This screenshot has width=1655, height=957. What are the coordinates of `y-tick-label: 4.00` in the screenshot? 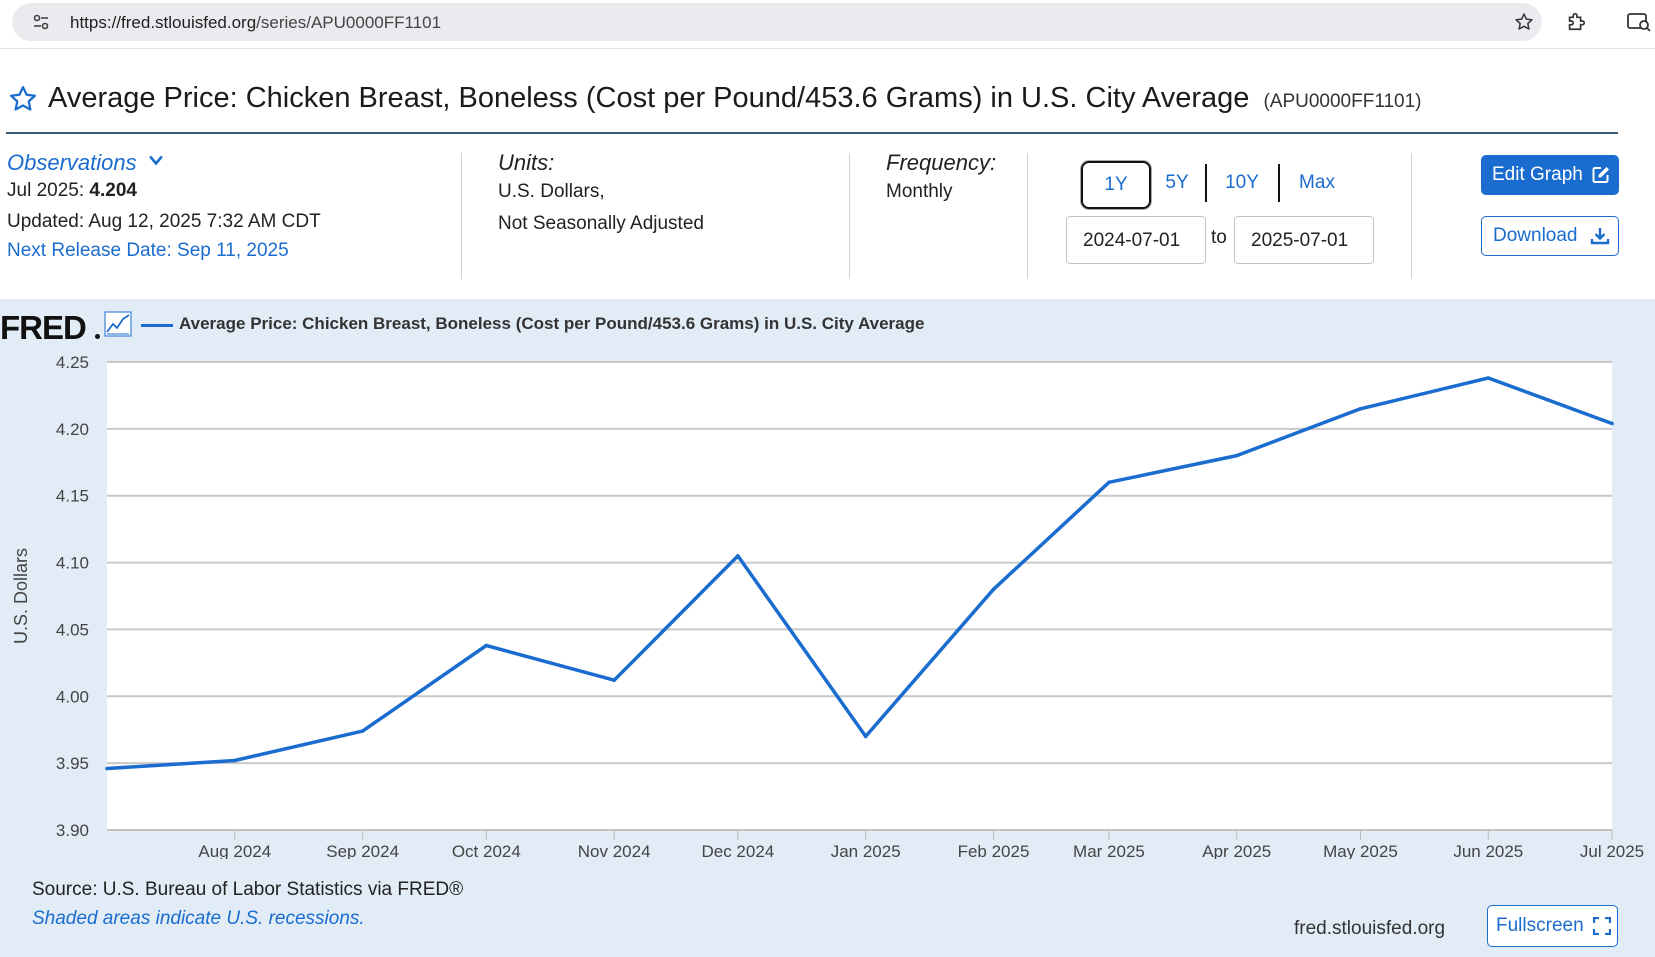 It's located at (72, 696).